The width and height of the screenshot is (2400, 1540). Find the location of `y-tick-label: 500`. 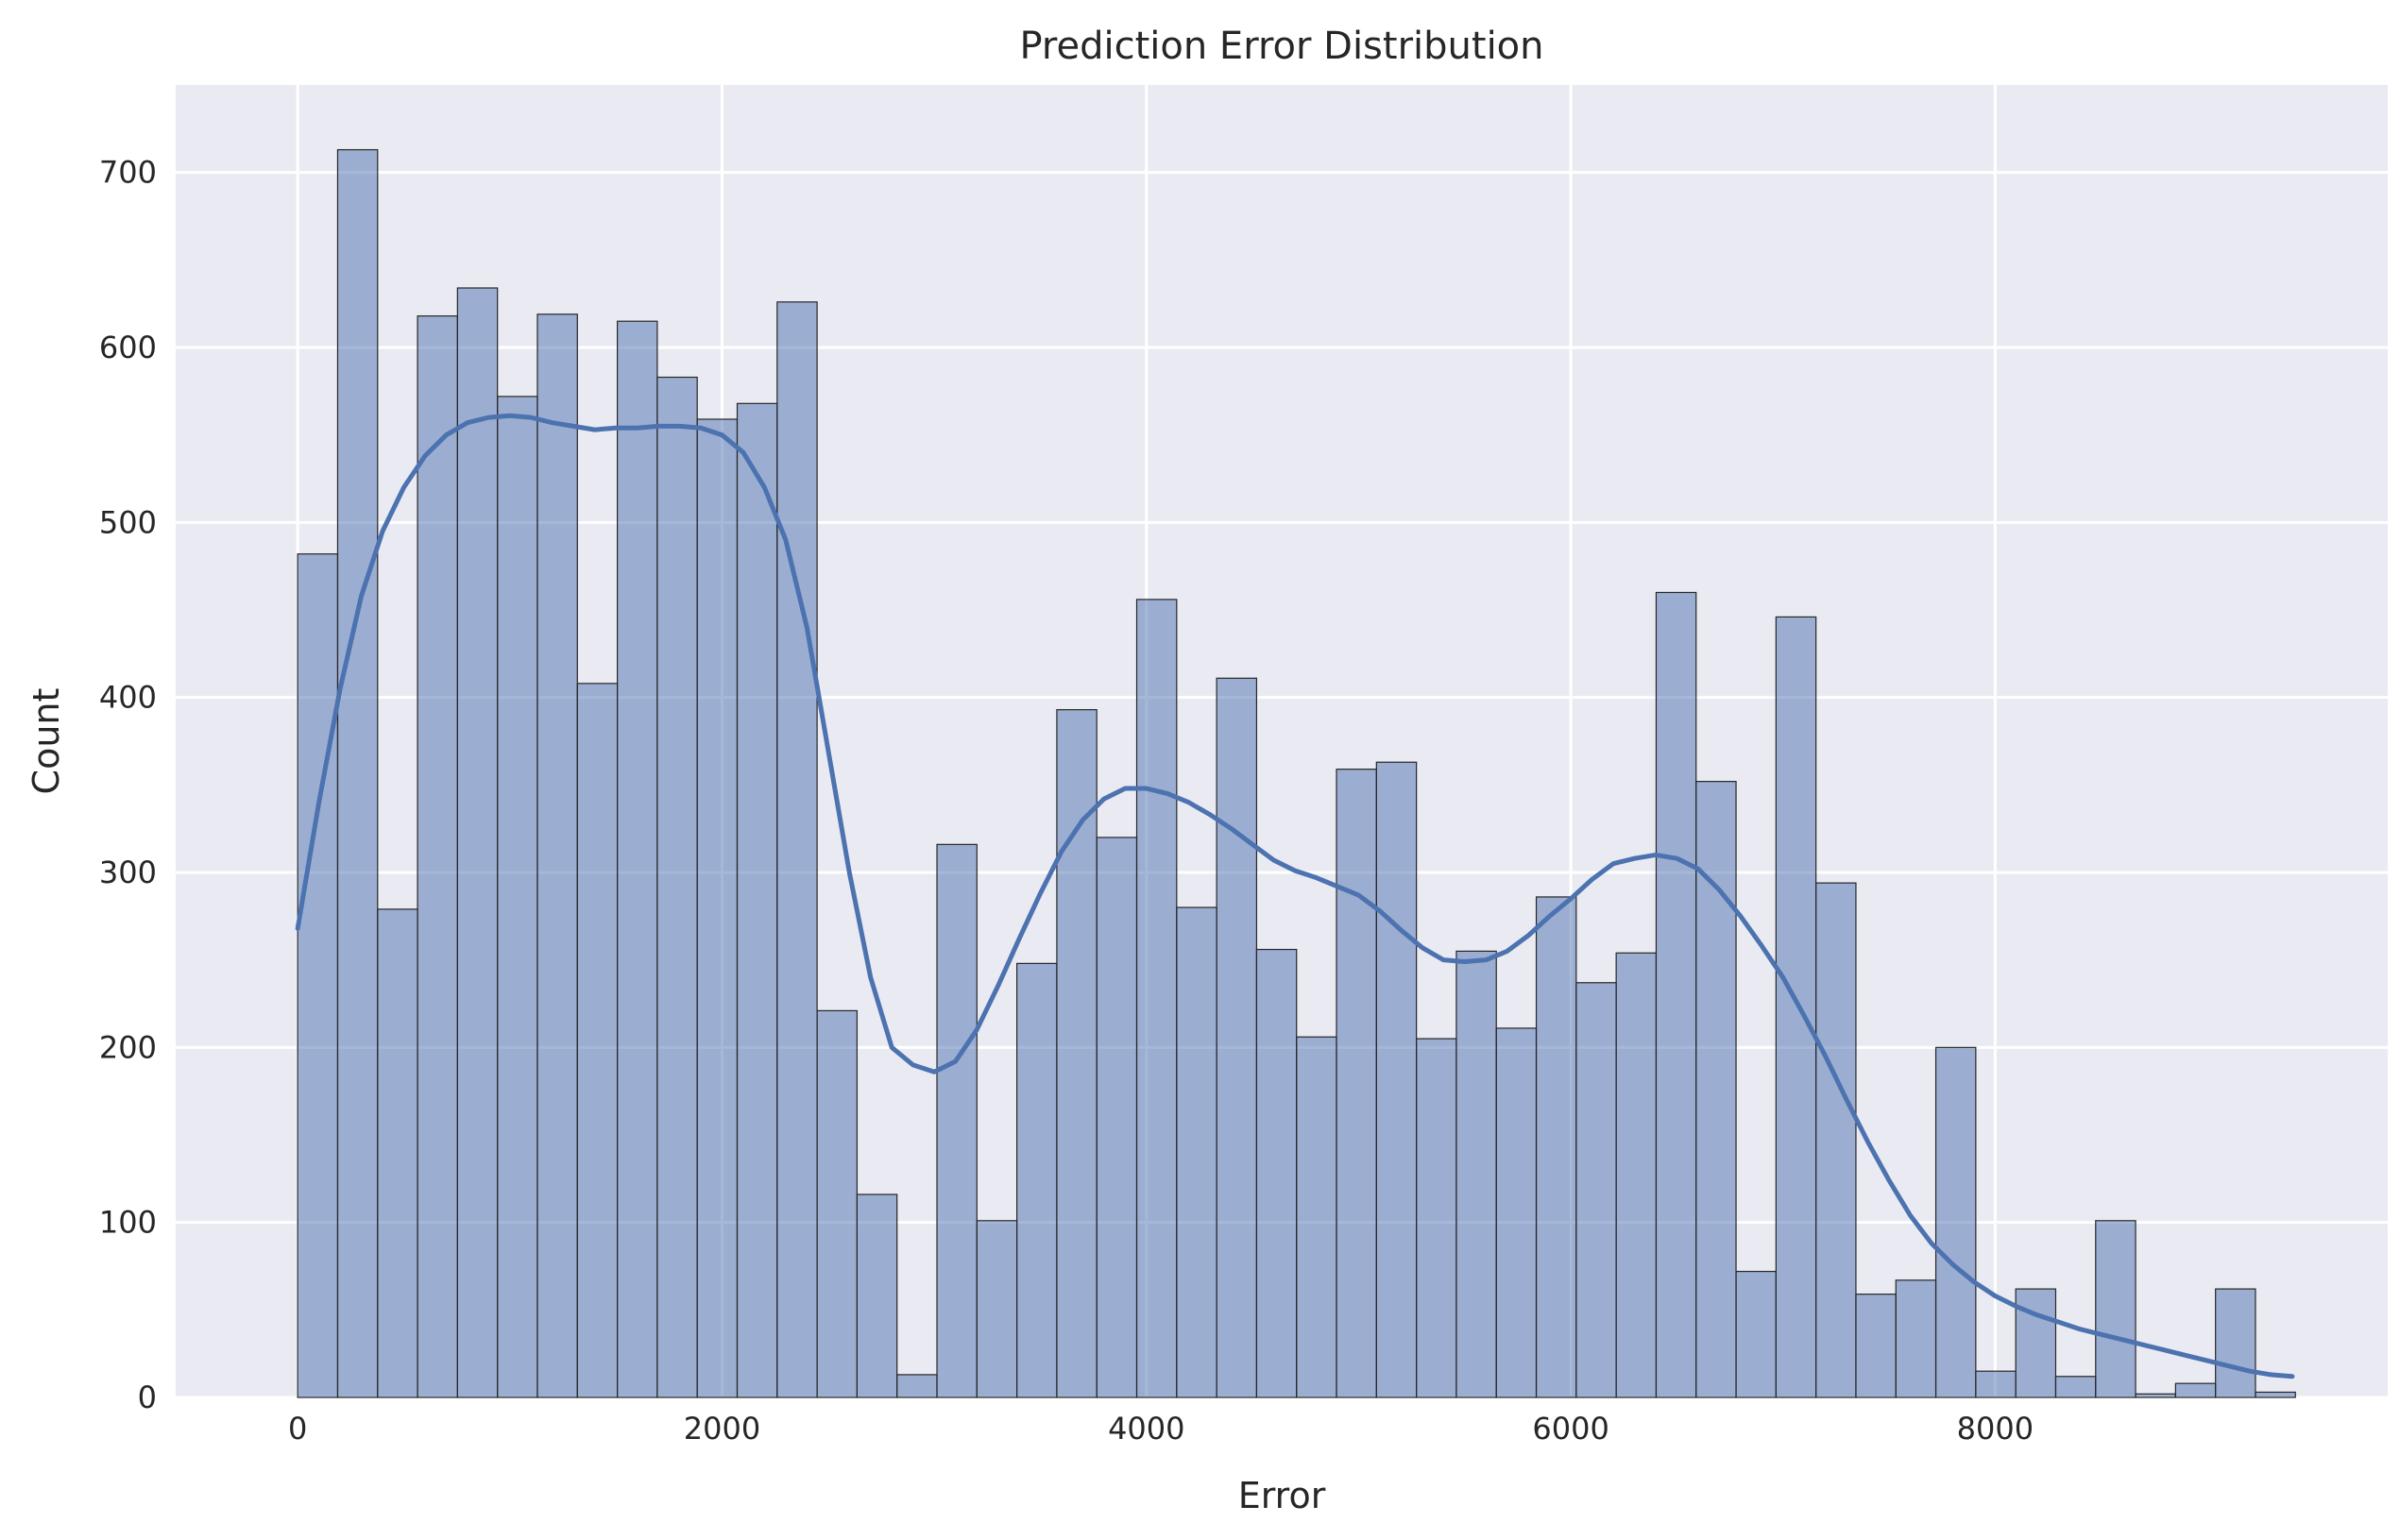

y-tick-label: 500 is located at coordinates (128, 522).